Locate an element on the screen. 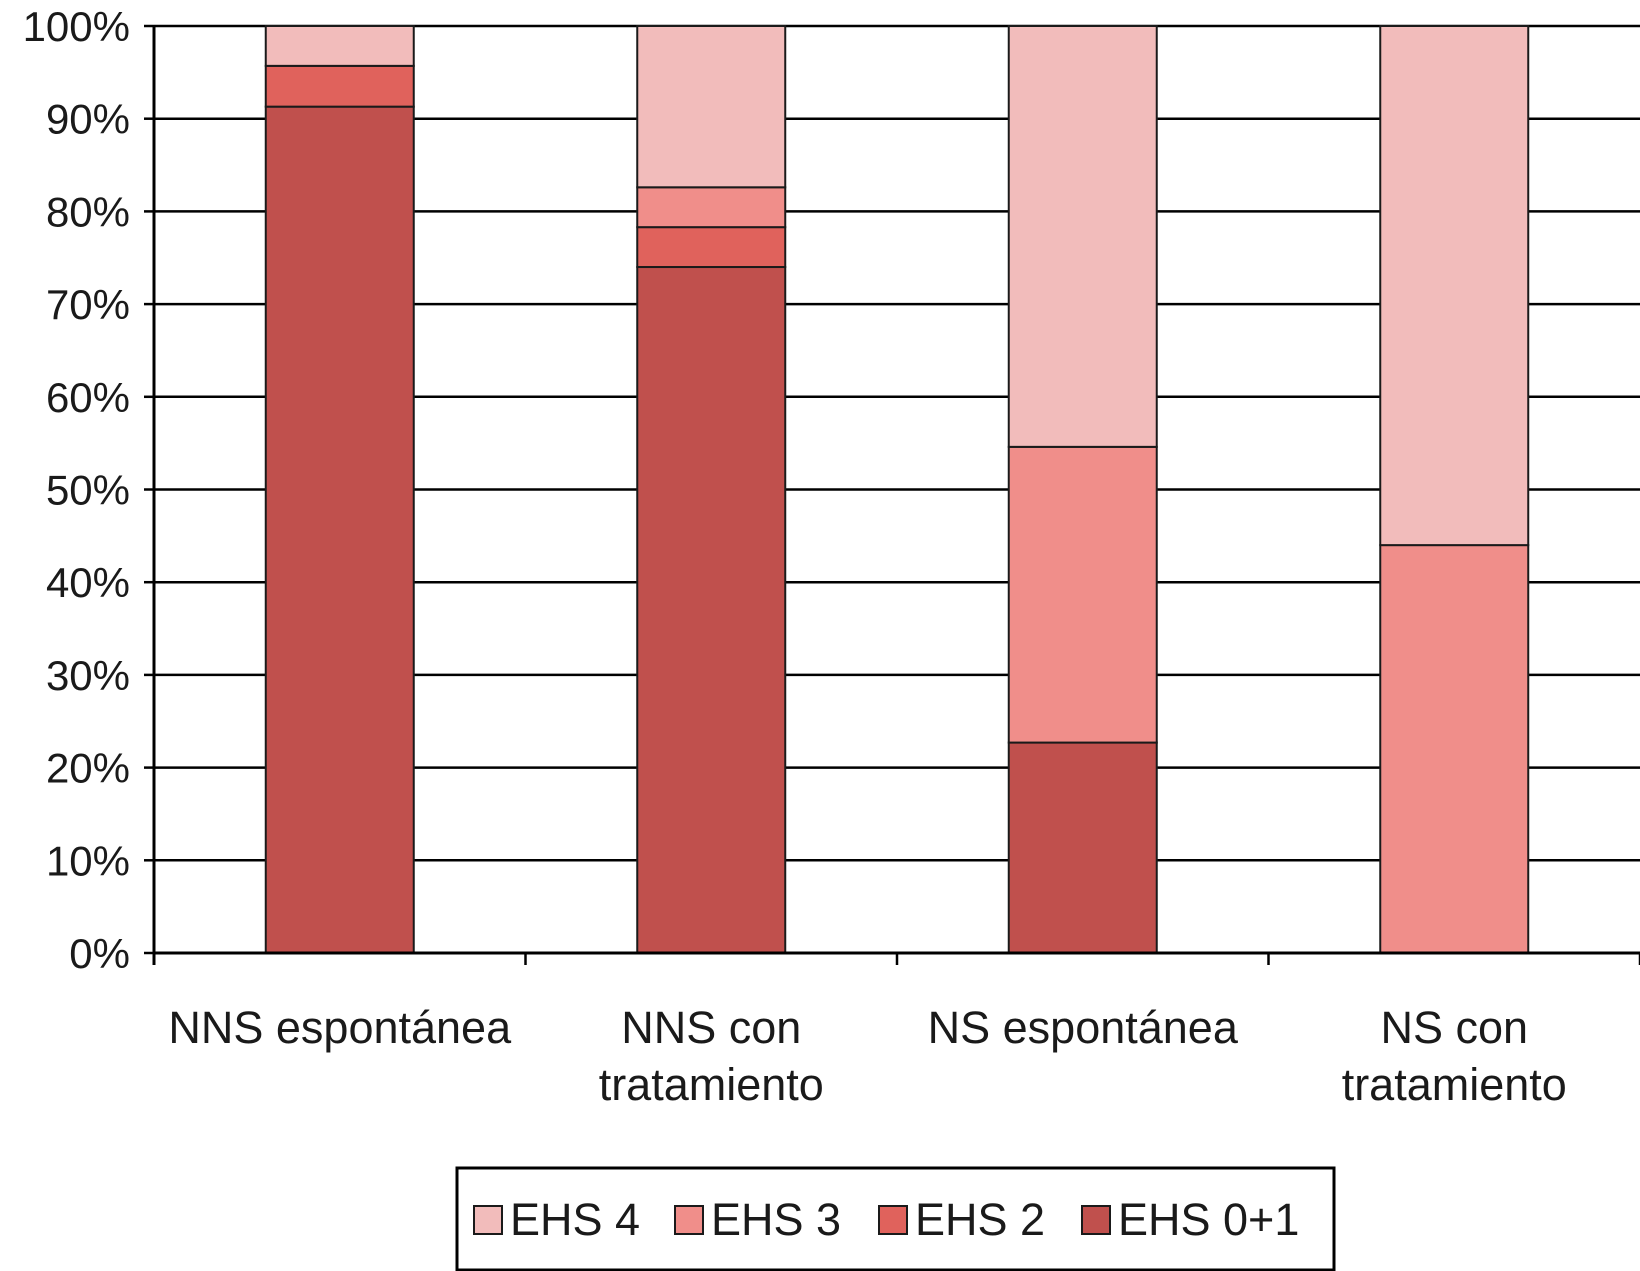  legend-label: EHS 2 is located at coordinates (980, 1219).